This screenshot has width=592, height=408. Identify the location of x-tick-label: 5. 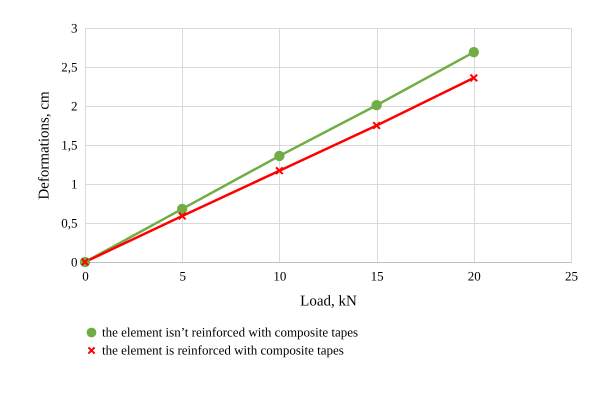
(182, 276).